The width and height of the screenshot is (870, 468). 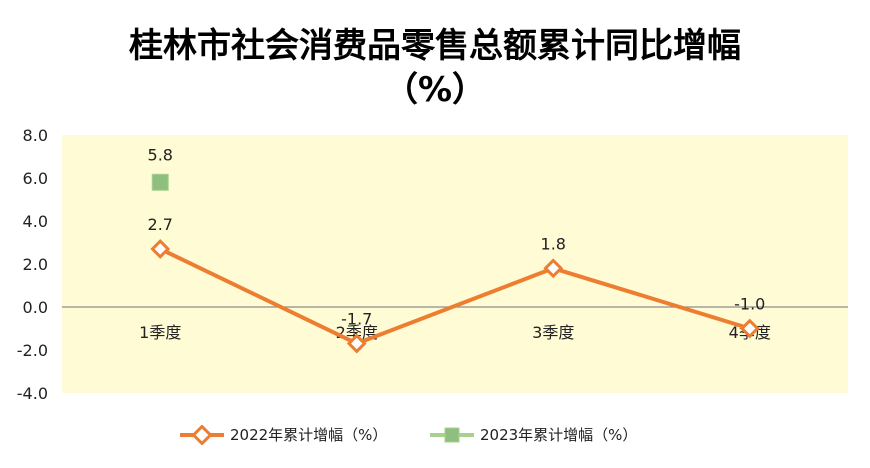 What do you see at coordinates (160, 154) in the screenshot?
I see `data-label-2023: 5.8` at bounding box center [160, 154].